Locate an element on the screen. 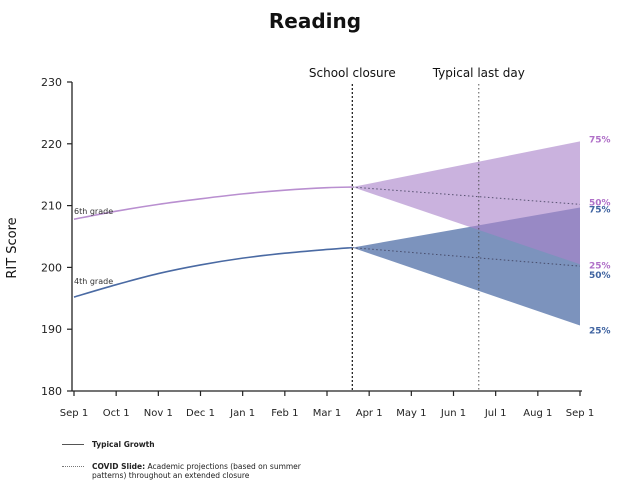 This screenshot has height=498, width=631. x-tick-label: Apr 1 is located at coordinates (369, 413).